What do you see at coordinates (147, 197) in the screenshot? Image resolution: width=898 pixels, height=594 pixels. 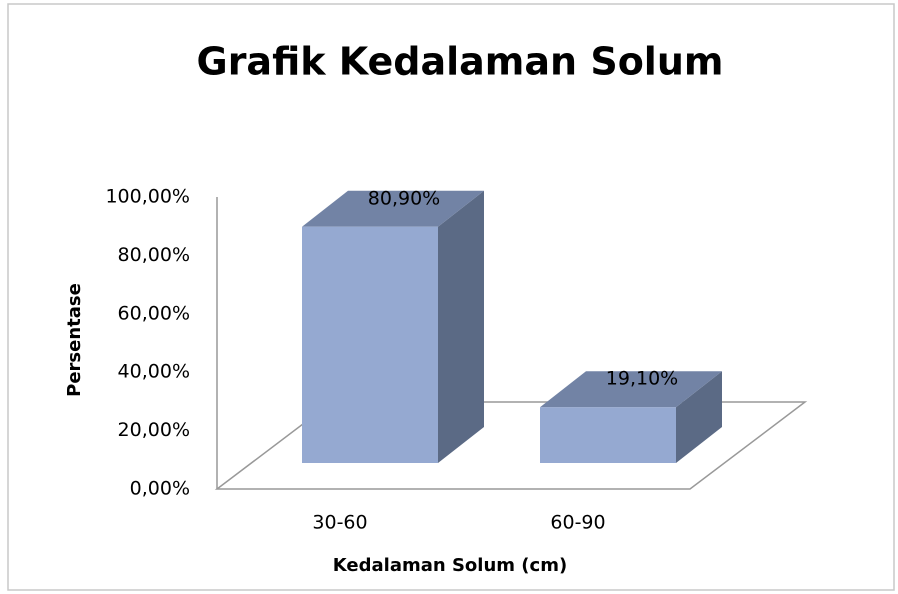 I see `y-tick-label: 100,00%` at bounding box center [147, 197].